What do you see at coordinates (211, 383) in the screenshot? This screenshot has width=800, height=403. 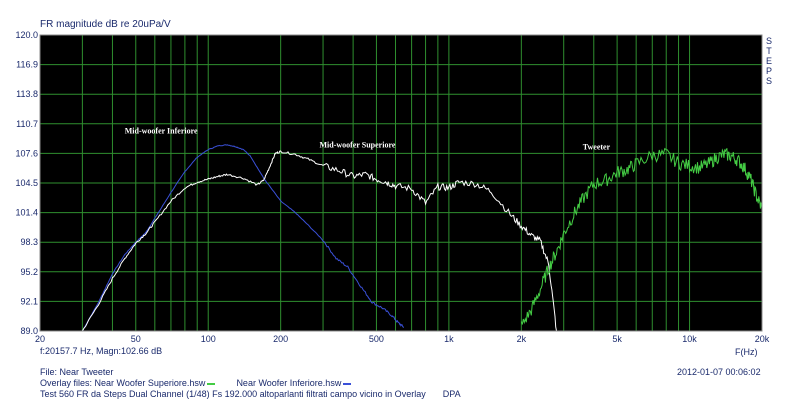 I see `overlay-1-swatch` at bounding box center [211, 383].